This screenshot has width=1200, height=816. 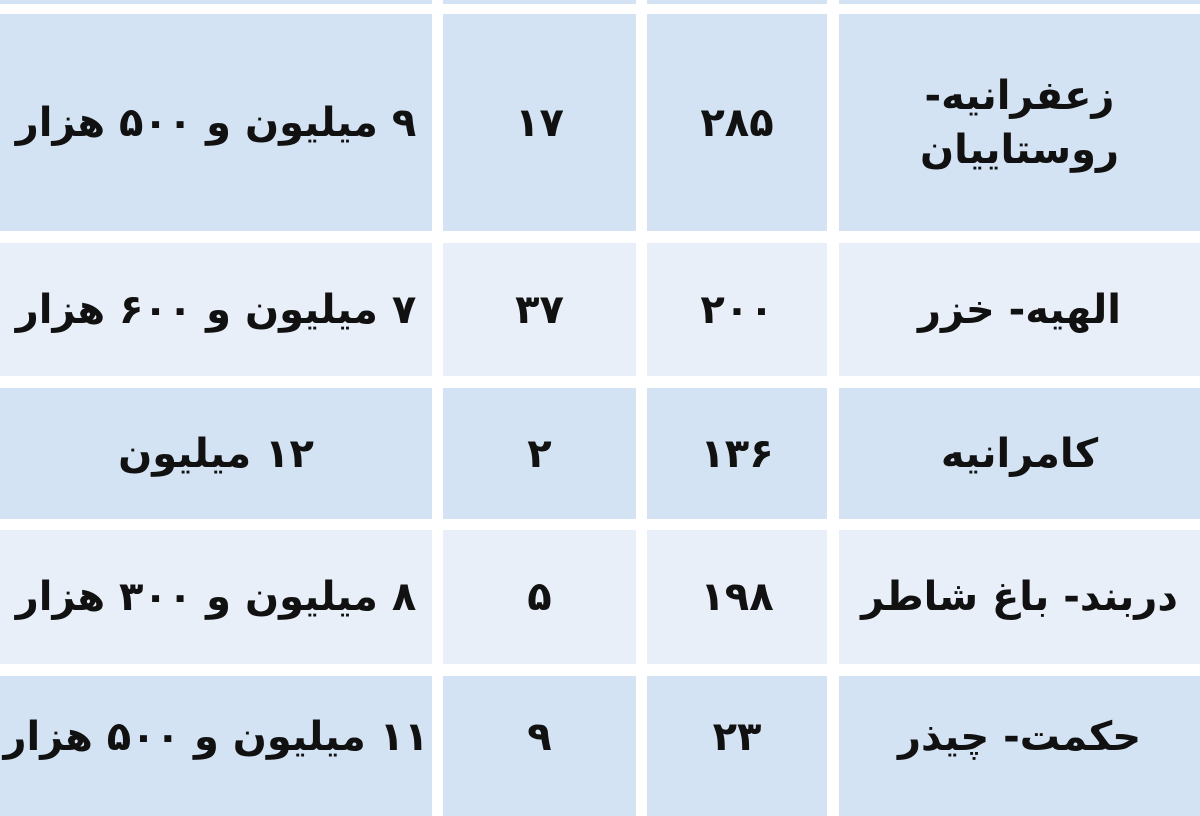 What do you see at coordinates (539, 453) in the screenshot?
I see `number-cell: ۲` at bounding box center [539, 453].